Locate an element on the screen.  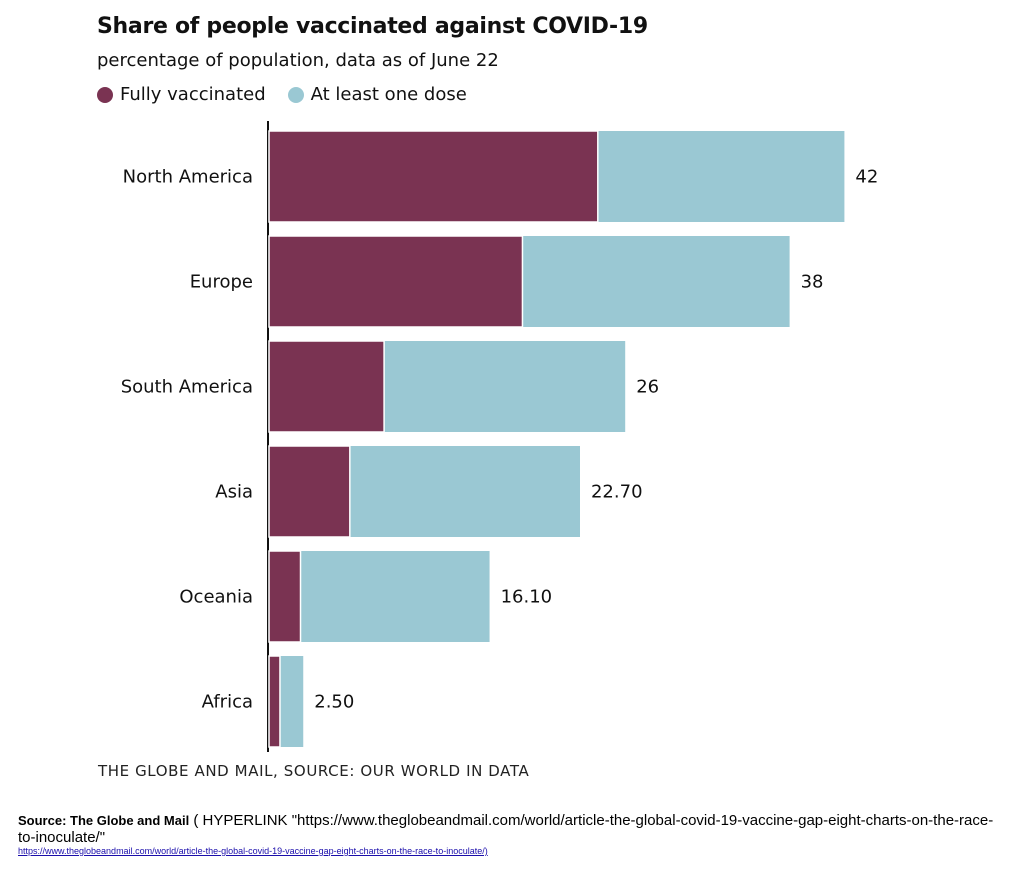
legend-swatch-at-least-one-dose is located at coordinates (295, 94).